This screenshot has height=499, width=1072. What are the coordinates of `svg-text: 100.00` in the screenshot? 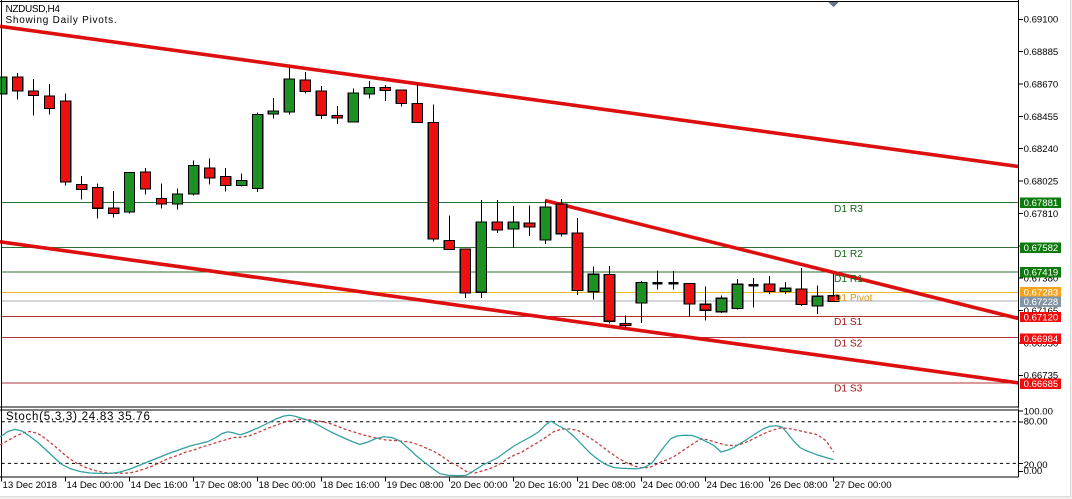 It's located at (1038, 412).